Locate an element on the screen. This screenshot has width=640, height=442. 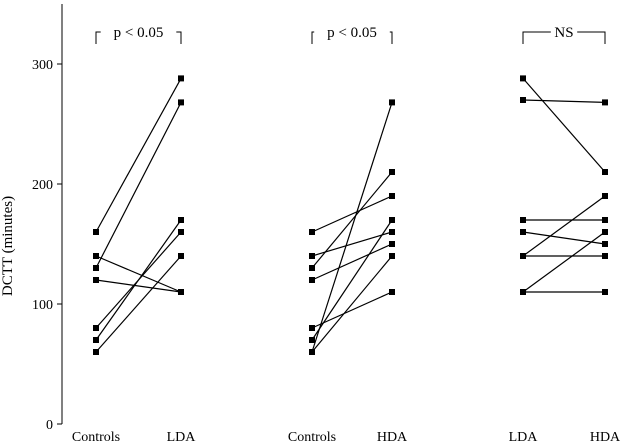
y-tick-label: 100 is located at coordinates (42, 305).